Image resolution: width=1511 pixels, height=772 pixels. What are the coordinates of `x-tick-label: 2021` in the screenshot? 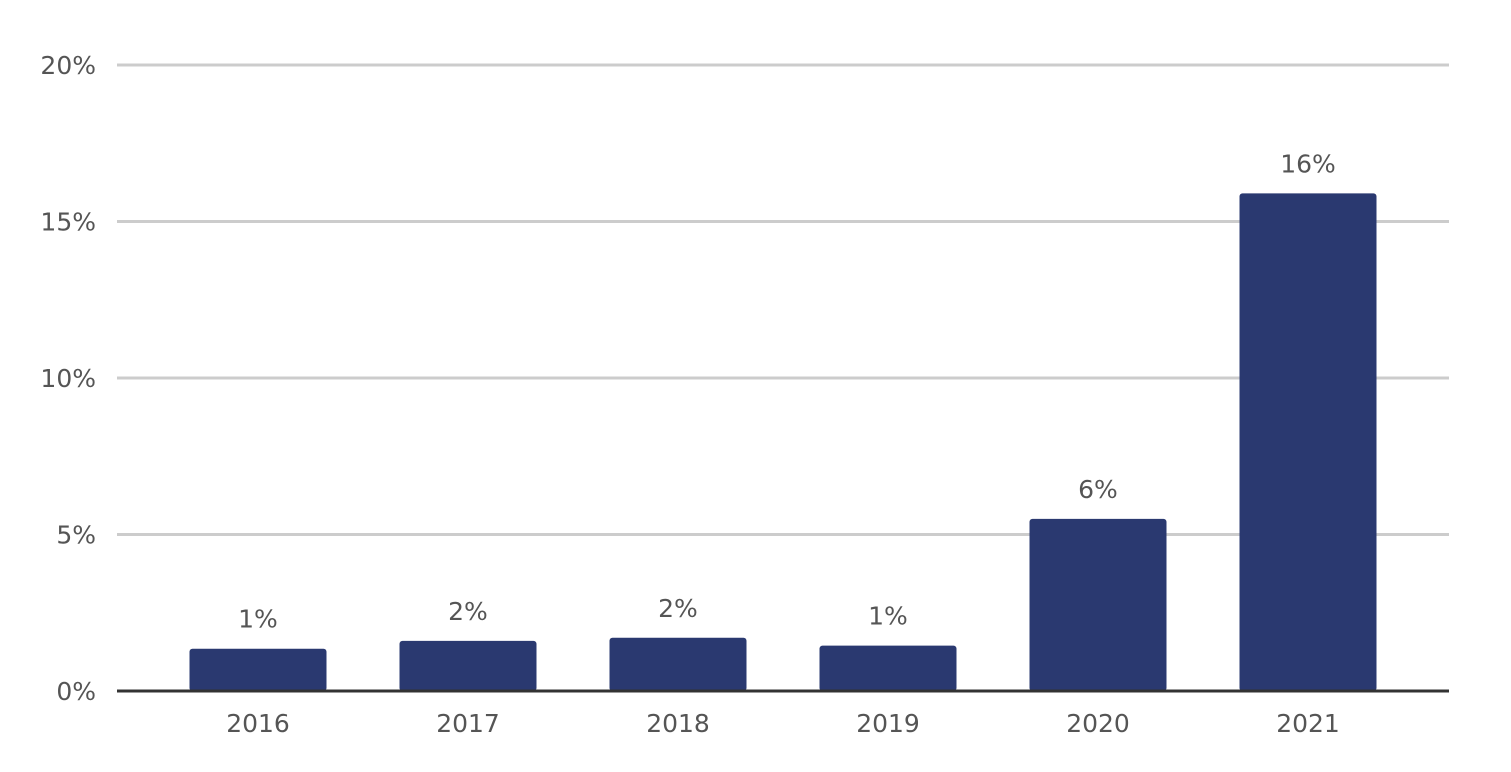 It's located at (1308, 723).